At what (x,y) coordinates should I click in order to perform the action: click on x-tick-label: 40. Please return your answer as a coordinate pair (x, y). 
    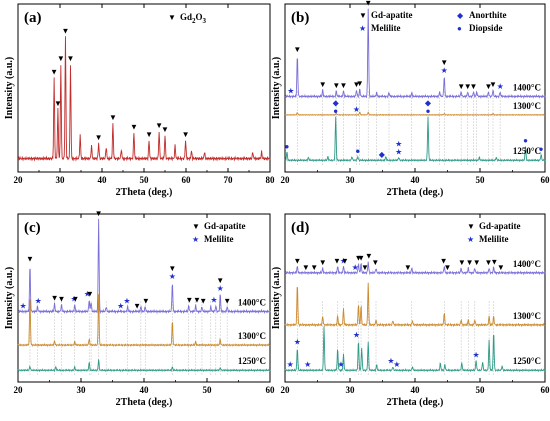
    Looking at the image, I should click on (103, 180).